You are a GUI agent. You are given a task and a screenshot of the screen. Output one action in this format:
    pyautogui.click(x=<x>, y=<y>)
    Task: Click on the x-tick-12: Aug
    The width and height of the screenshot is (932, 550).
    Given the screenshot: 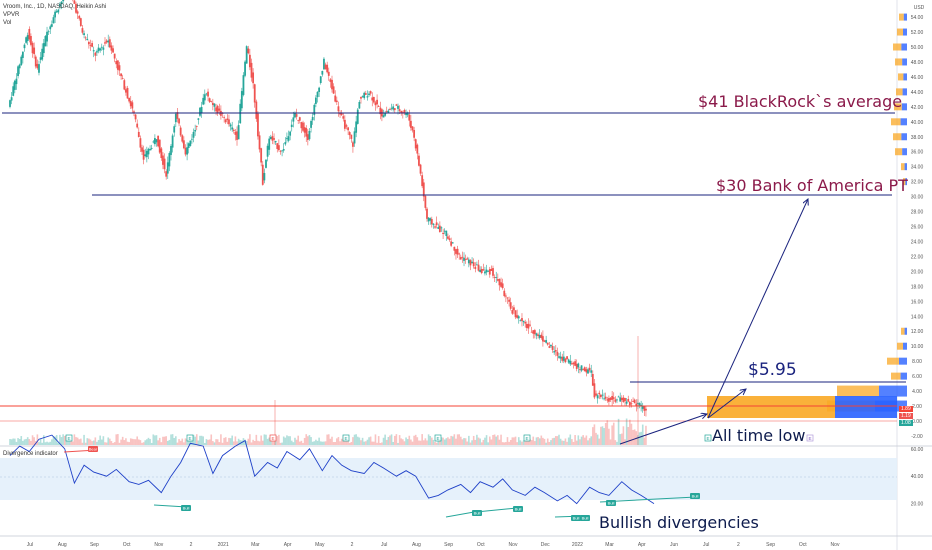 What is the action you would take?
    pyautogui.click(x=416, y=545)
    